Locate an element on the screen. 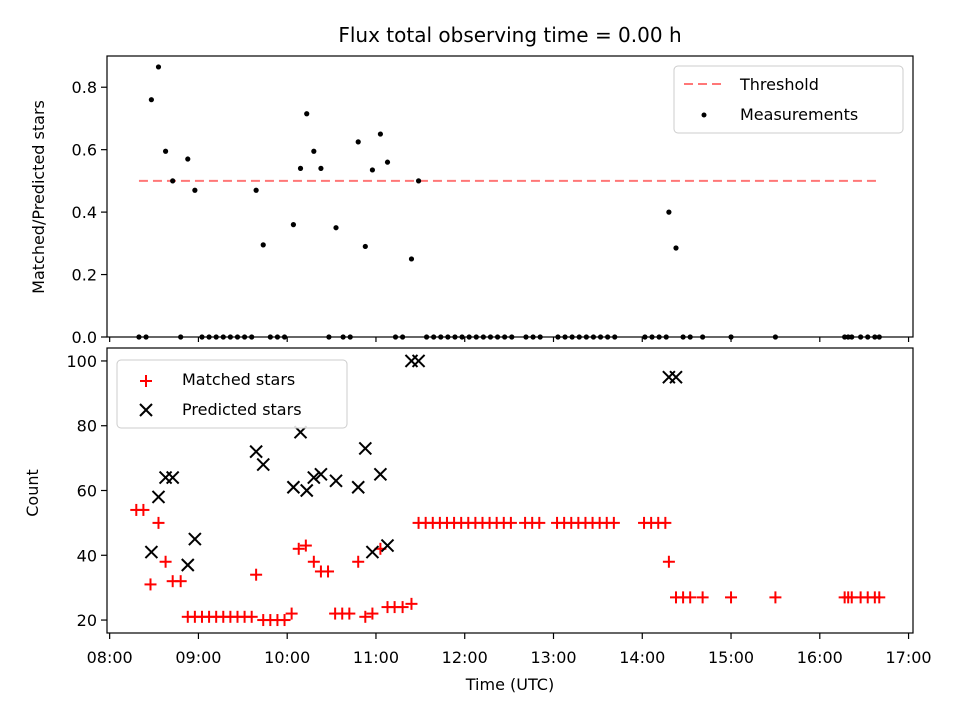  legend-matched-swatch is located at coordinates (146, 381).